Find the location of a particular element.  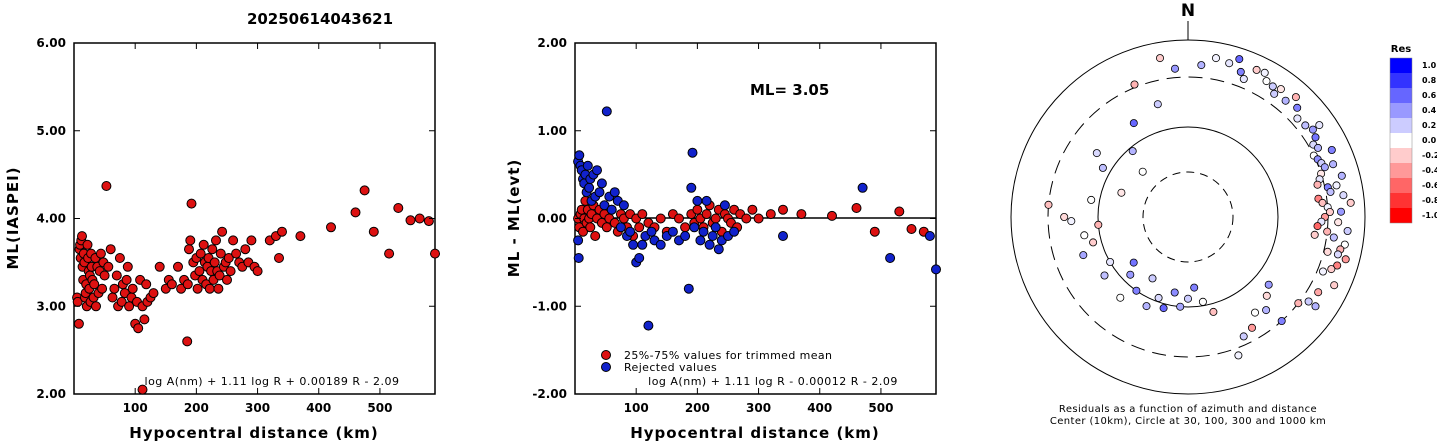

colorbar-tick-label: 0.0 is located at coordinates (1429, 140).